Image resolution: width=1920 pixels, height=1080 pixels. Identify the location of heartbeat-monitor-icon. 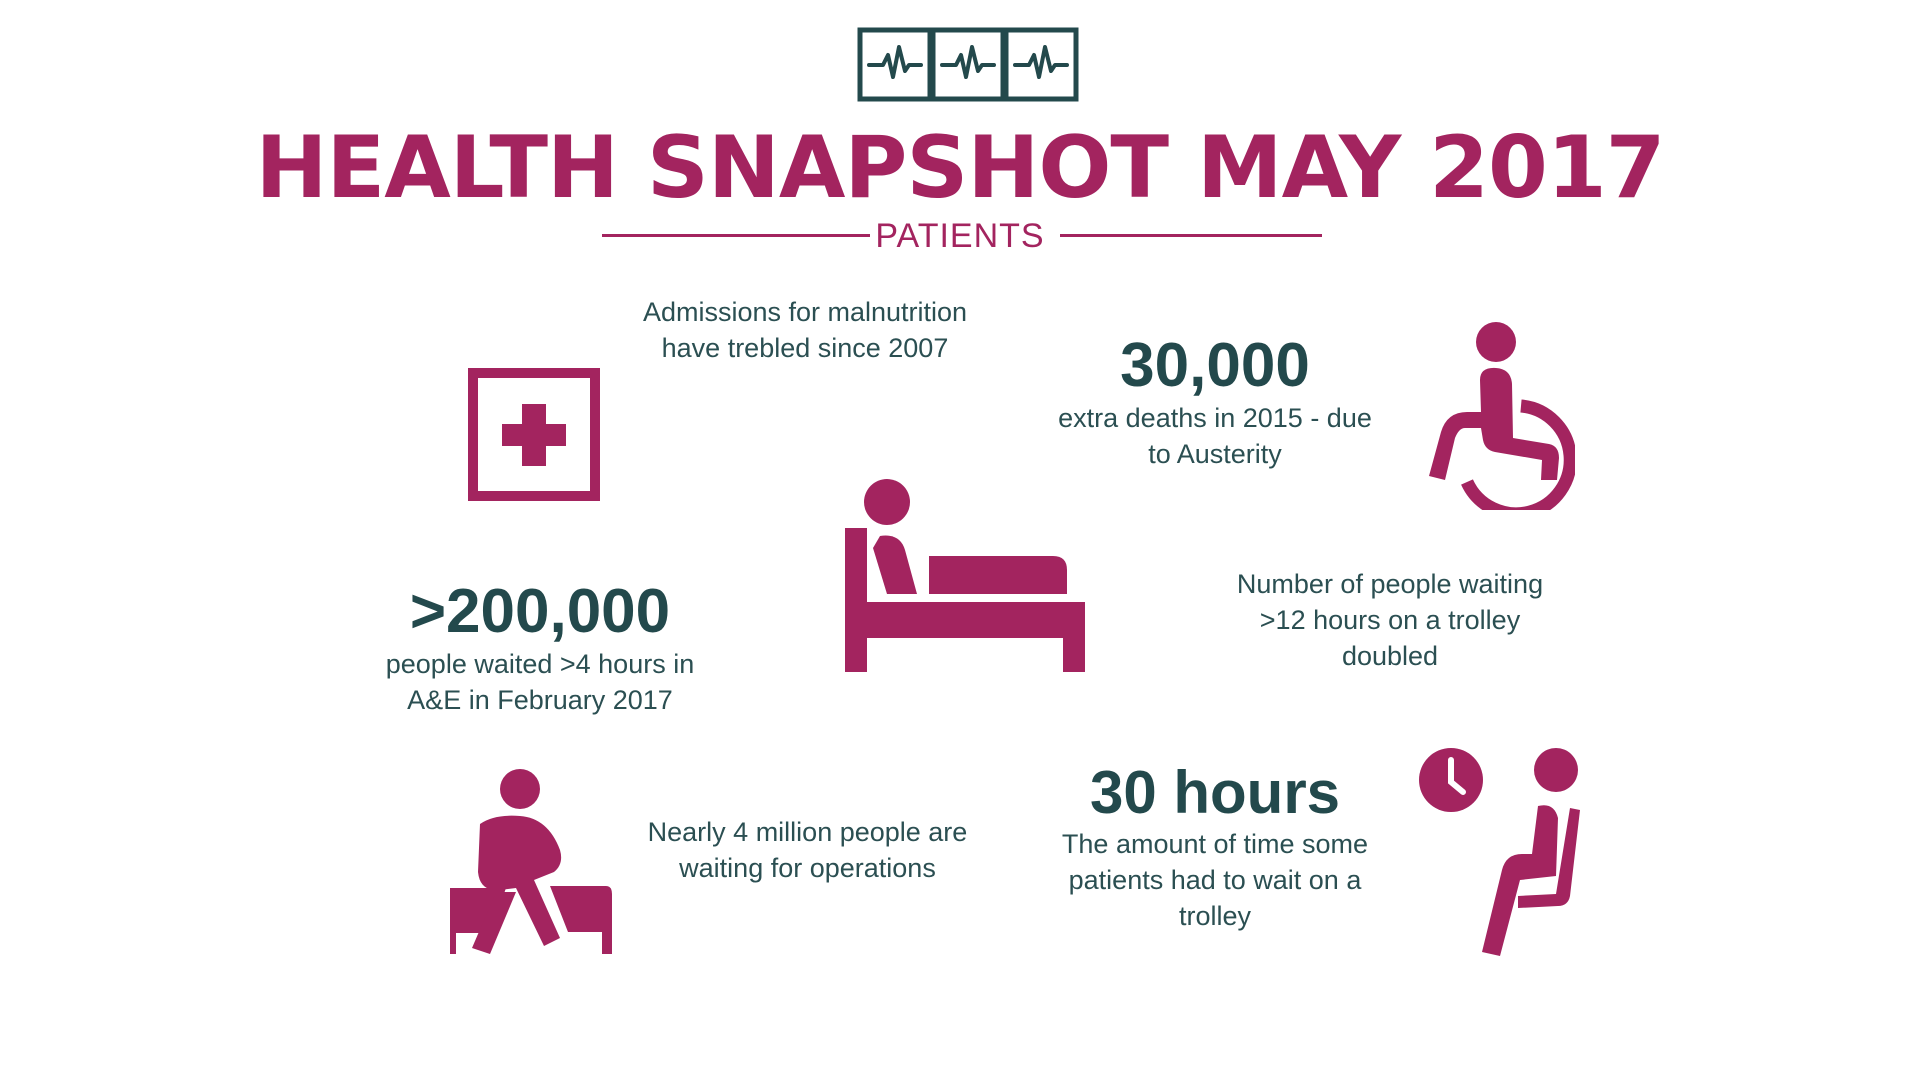
(968, 64).